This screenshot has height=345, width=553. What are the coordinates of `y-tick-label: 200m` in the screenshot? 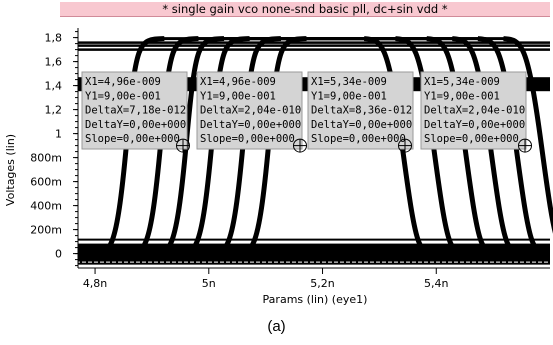 It's located at (46, 230).